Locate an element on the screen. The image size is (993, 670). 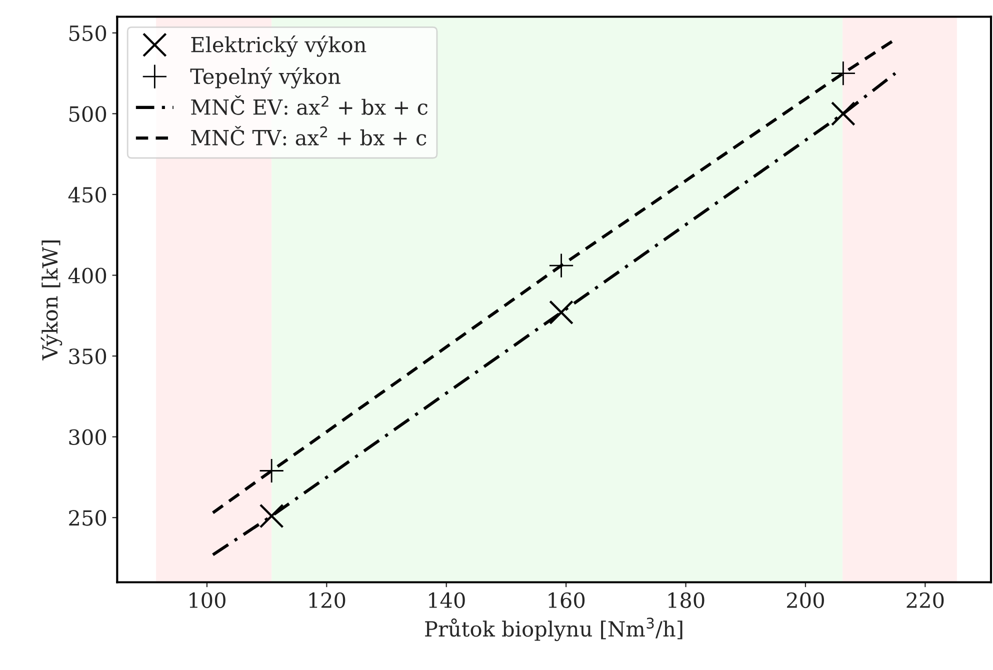
y-tick-label: 450 is located at coordinates (87, 194).